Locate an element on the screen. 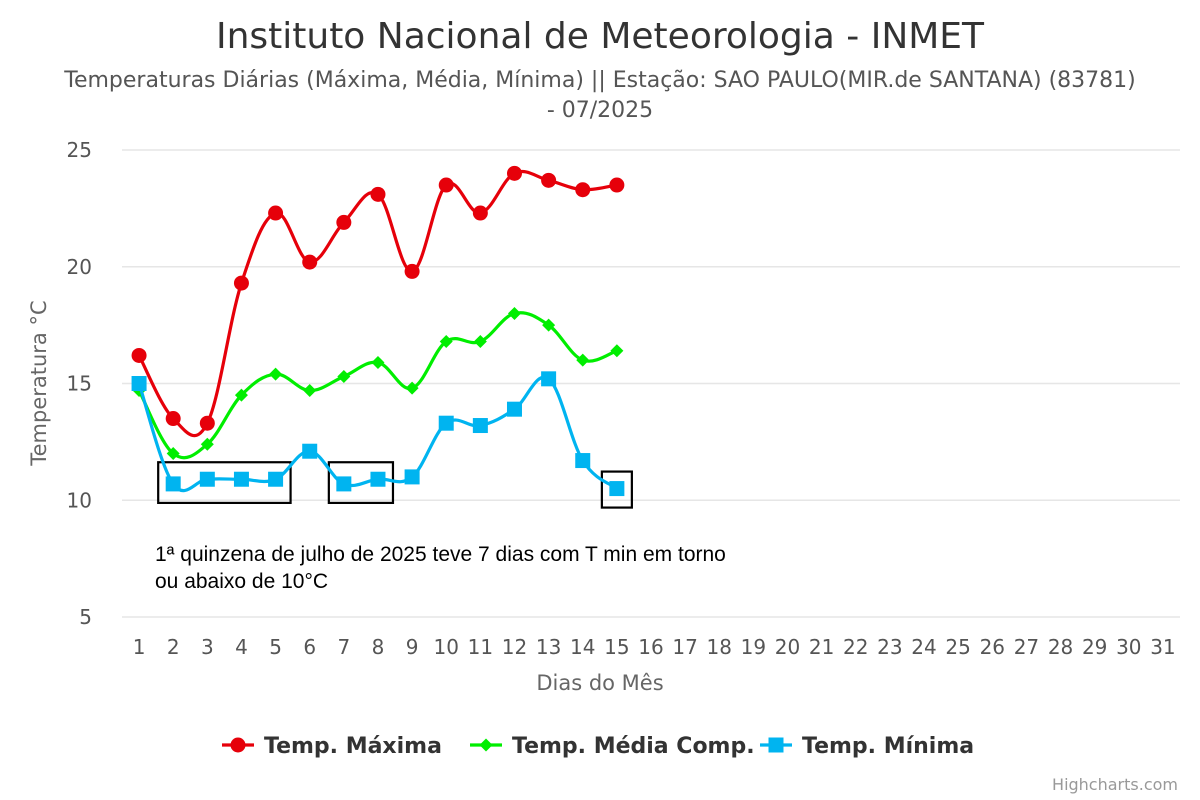 The image size is (1200, 800). x-tick-label: 28 is located at coordinates (1060, 647).